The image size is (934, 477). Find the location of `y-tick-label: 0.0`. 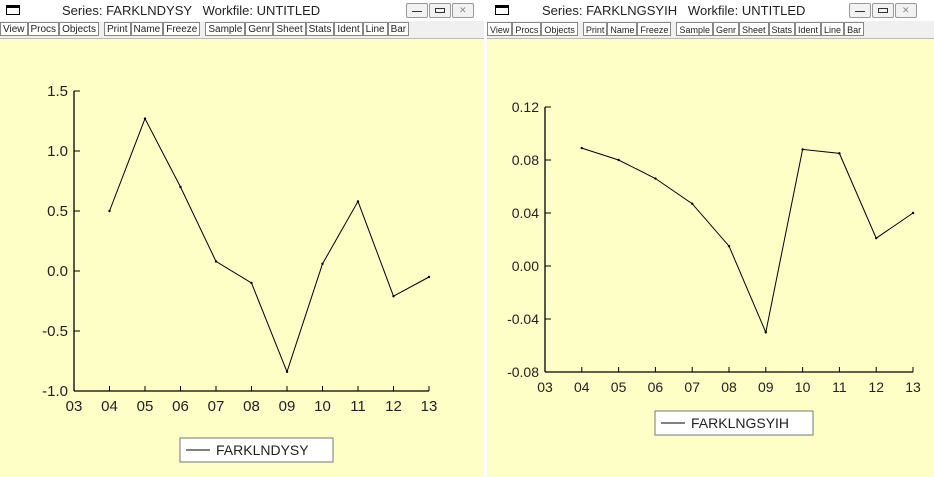

y-tick-label: 0.0 is located at coordinates (57, 271).